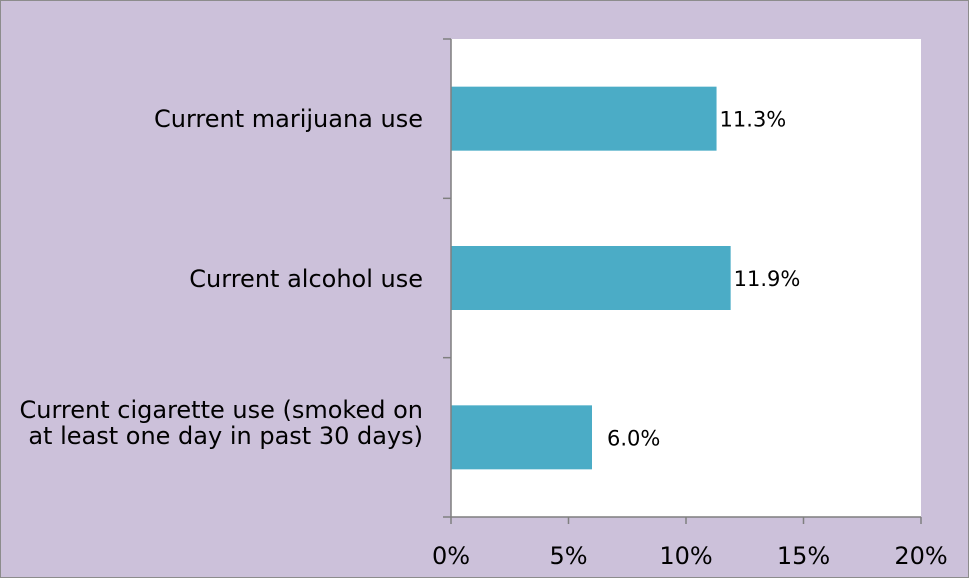 The width and height of the screenshot is (969, 578). What do you see at coordinates (584, 118) in the screenshot?
I see `bar-marijuana` at bounding box center [584, 118].